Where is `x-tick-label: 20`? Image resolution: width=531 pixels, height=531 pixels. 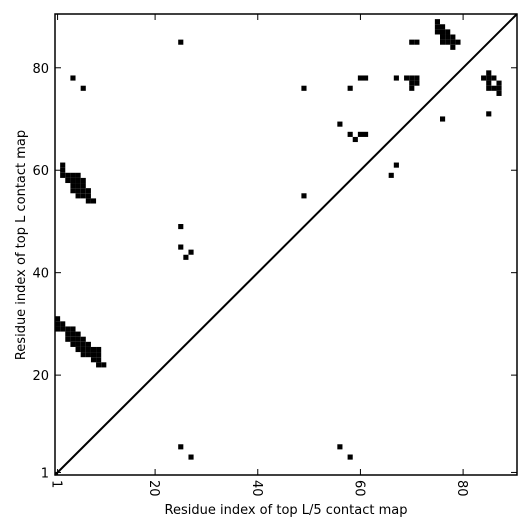 x-tick-label: 20 is located at coordinates (153, 488).